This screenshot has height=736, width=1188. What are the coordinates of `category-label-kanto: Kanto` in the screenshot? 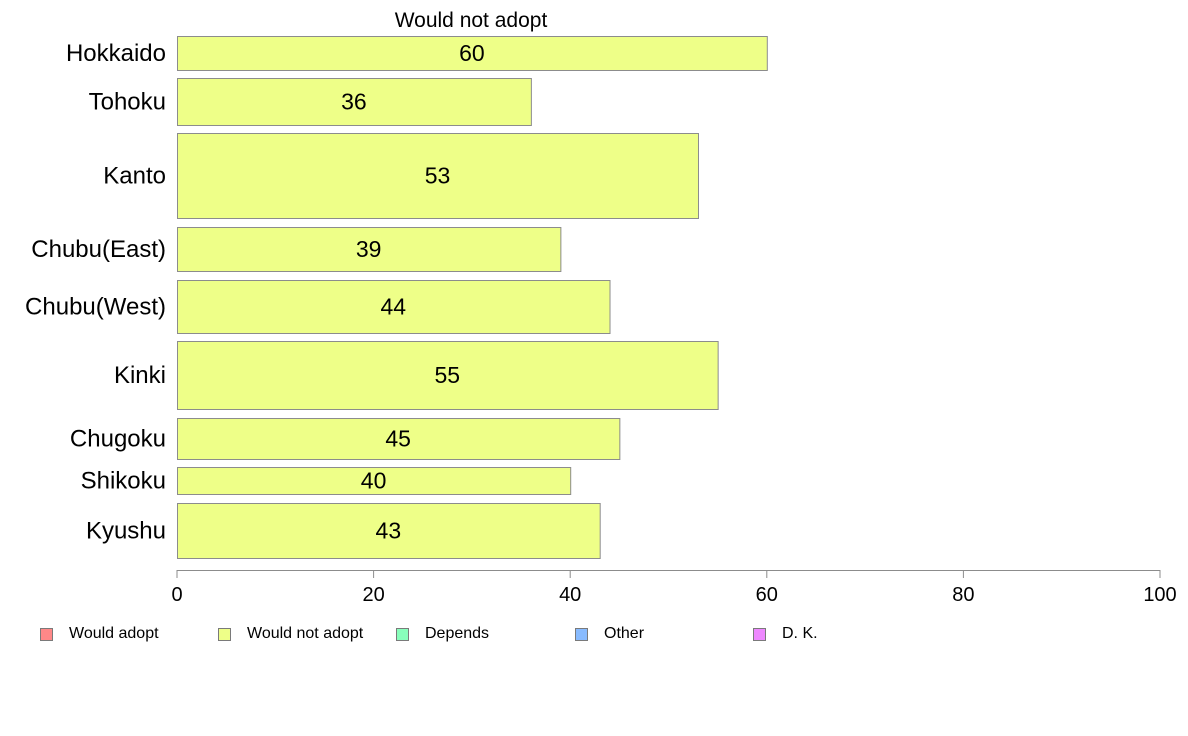 It's located at (134, 176).